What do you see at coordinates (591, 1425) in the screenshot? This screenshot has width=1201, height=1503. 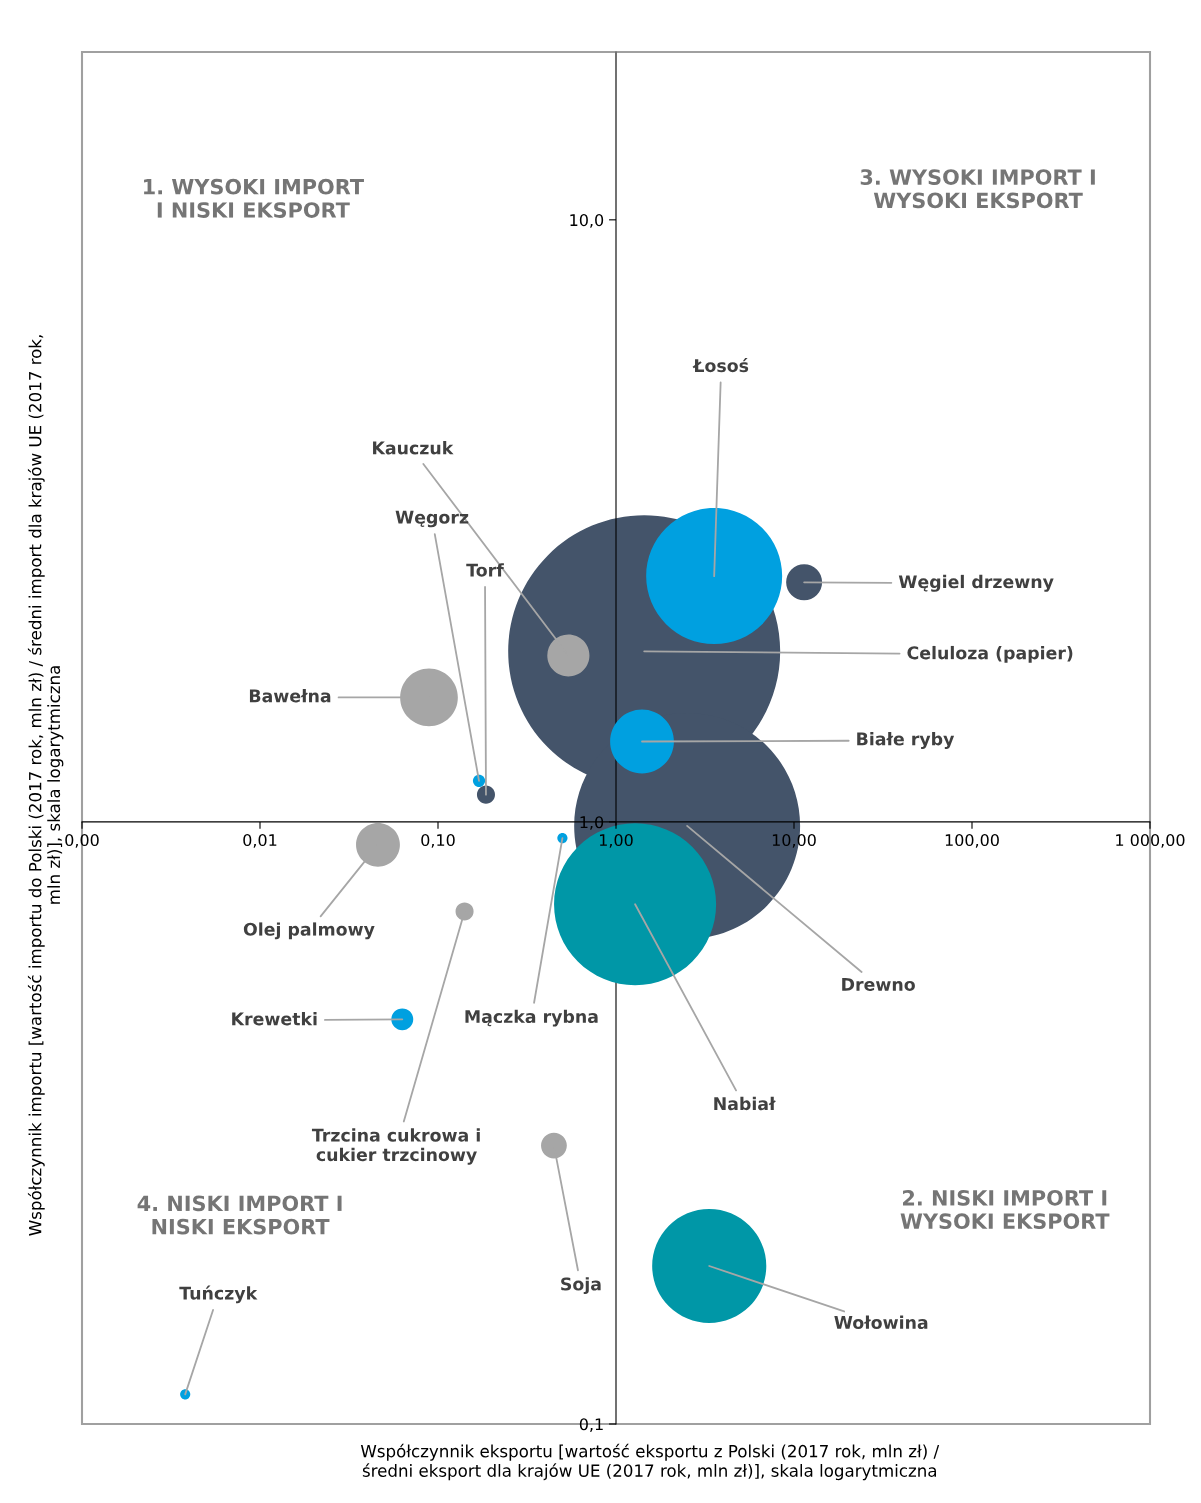 I see `y-tick-label: 0,1` at bounding box center [591, 1425].